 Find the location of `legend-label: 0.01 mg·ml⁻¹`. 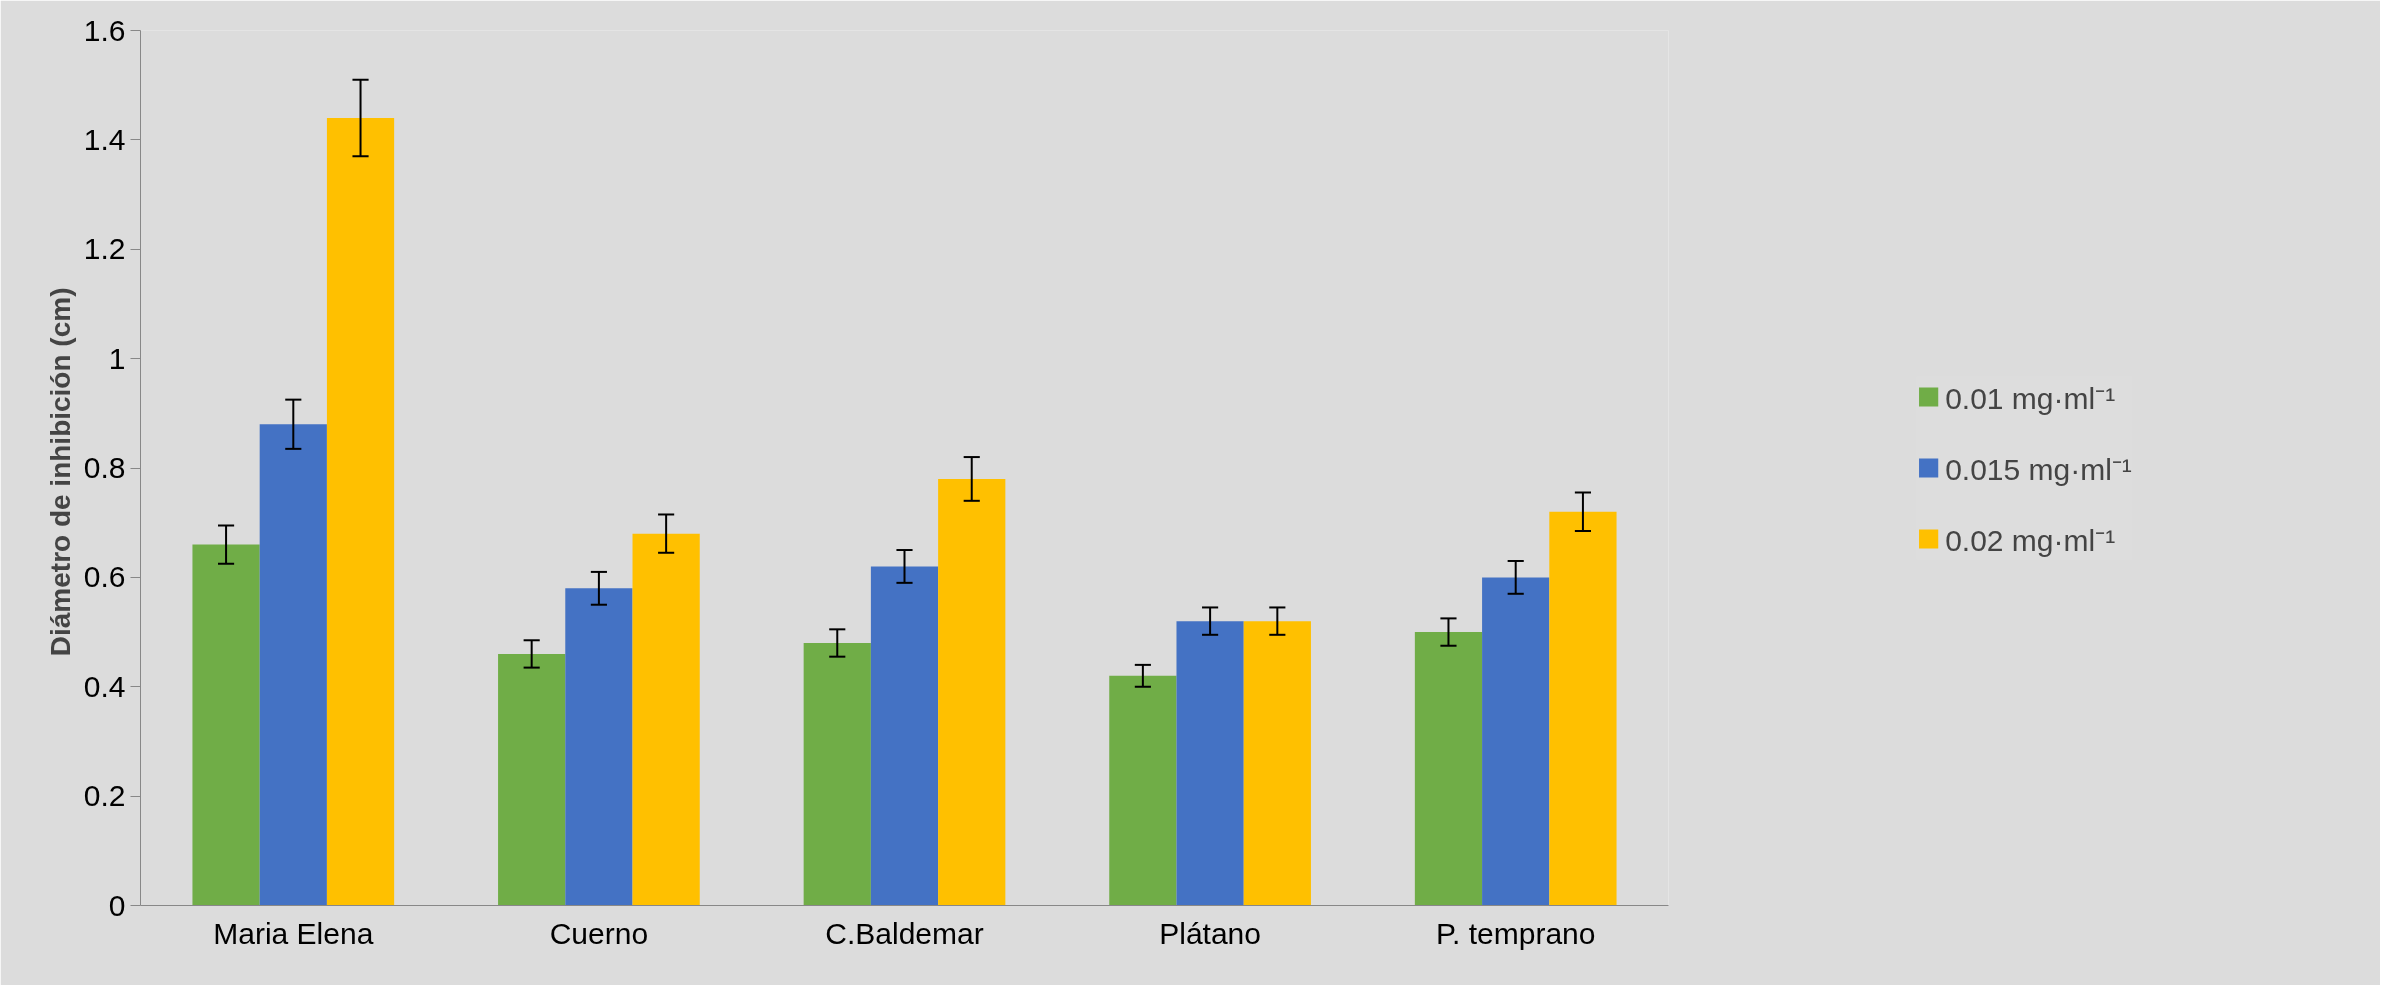

legend-label: 0.01 mg·ml⁻¹ is located at coordinates (2030, 398).